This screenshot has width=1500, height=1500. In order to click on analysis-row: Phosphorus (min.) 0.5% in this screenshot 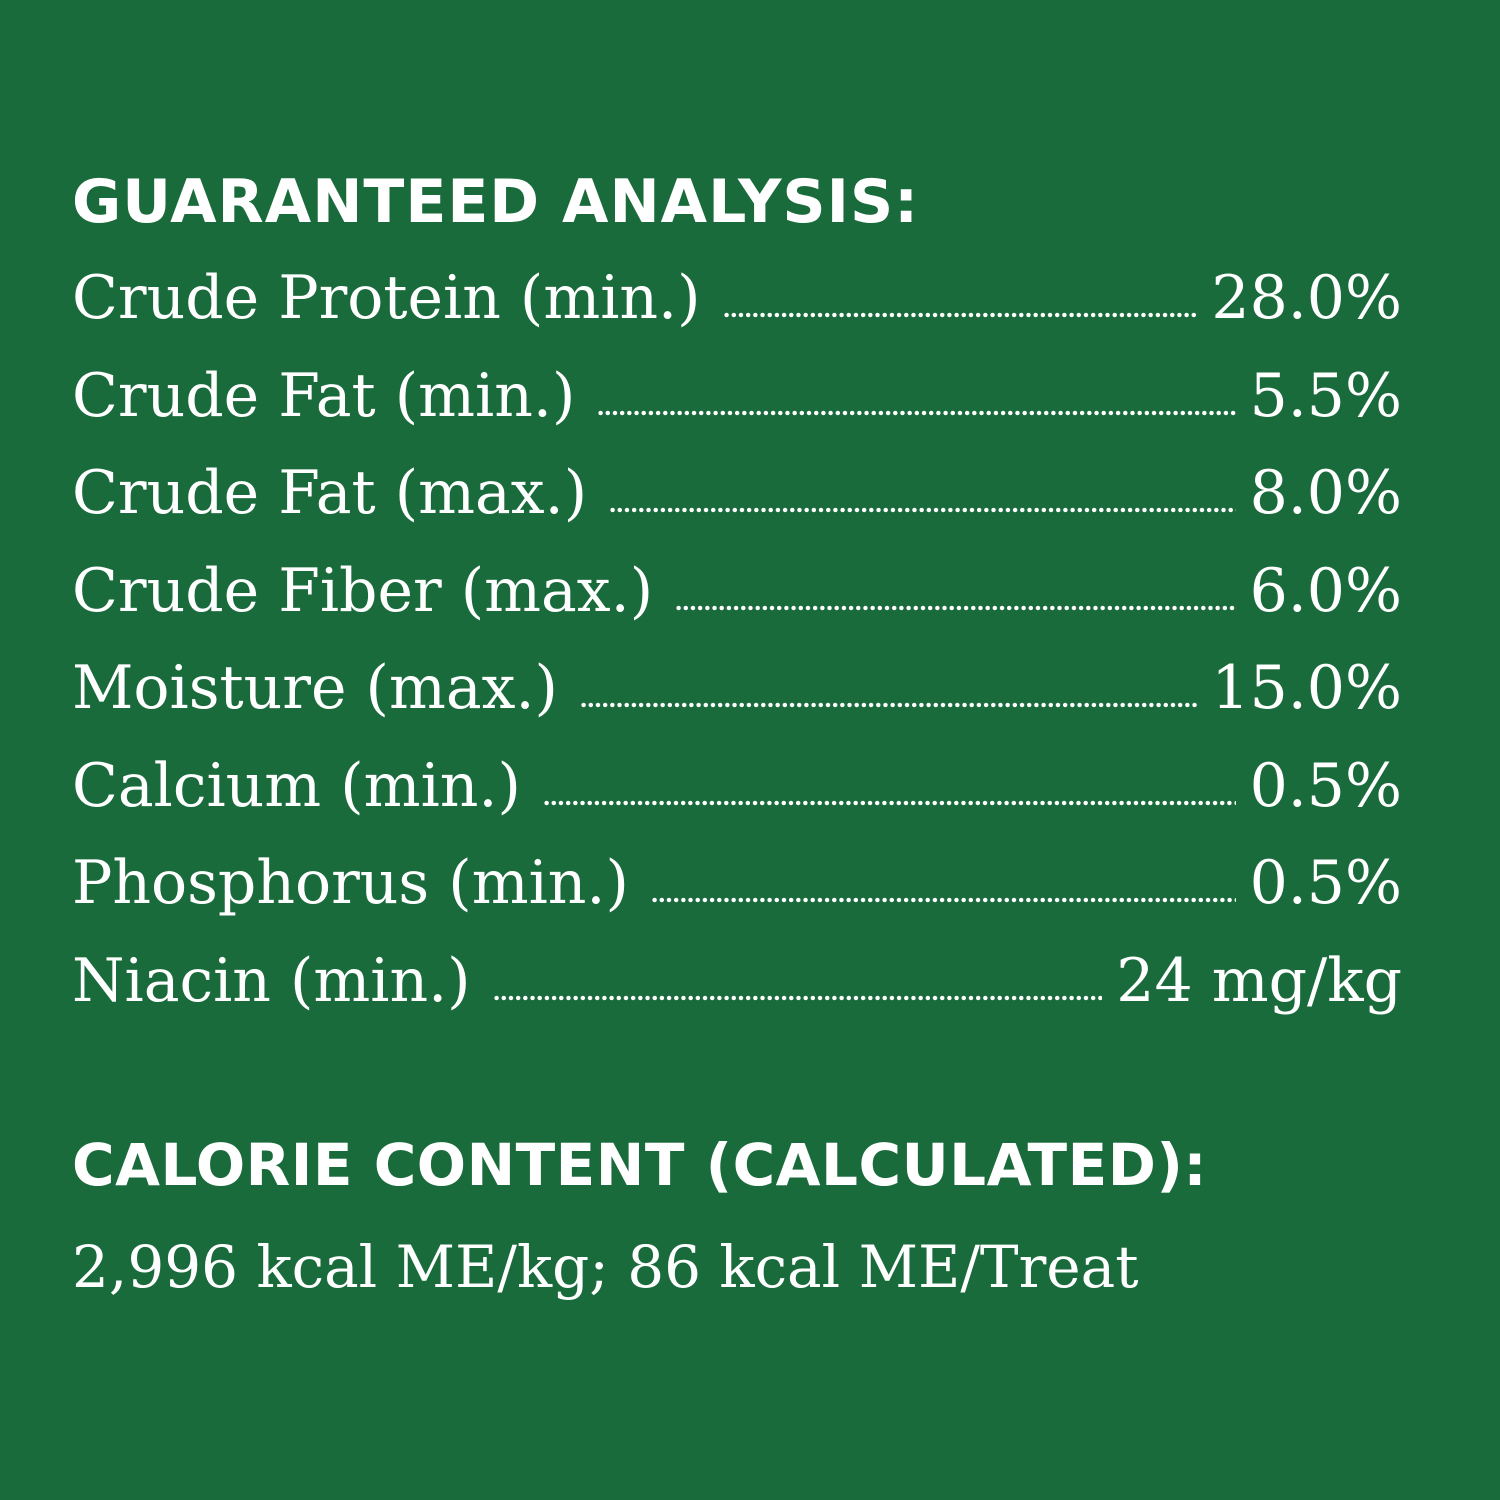, I will do `click(737, 902)`.